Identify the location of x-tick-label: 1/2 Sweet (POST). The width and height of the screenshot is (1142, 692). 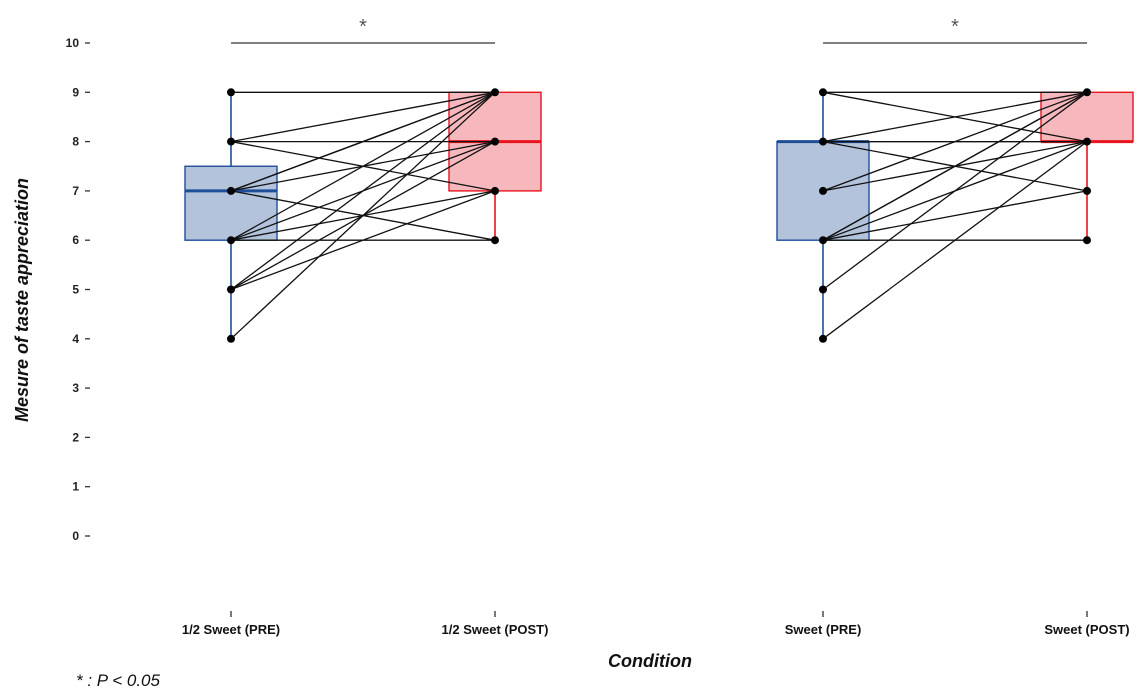
(495, 629).